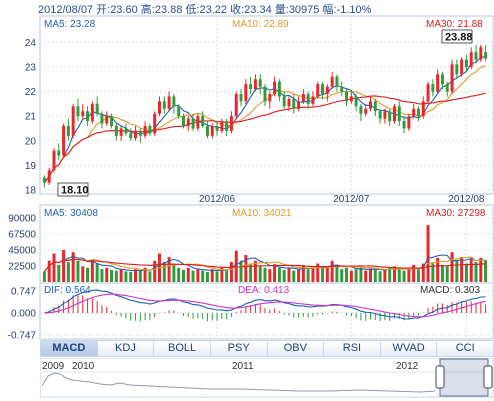 The width and height of the screenshot is (494, 401). What do you see at coordinates (192, 10) in the screenshot?
I see `low-label: 低:` at bounding box center [192, 10].